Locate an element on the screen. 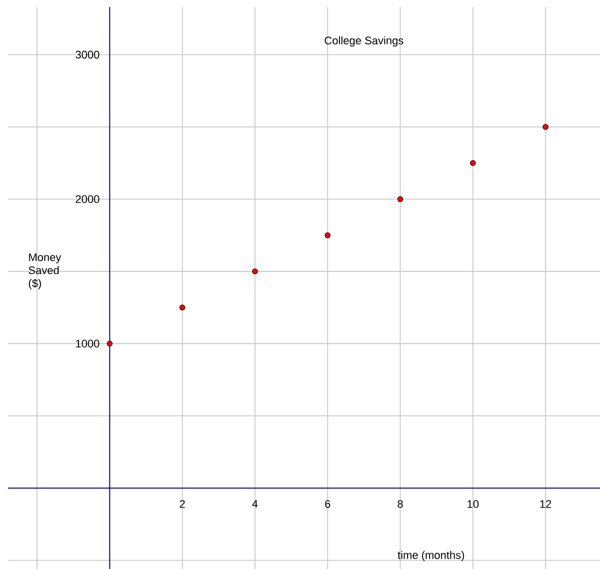 This screenshot has height=569, width=600. text: College Savings is located at coordinates (364, 41).